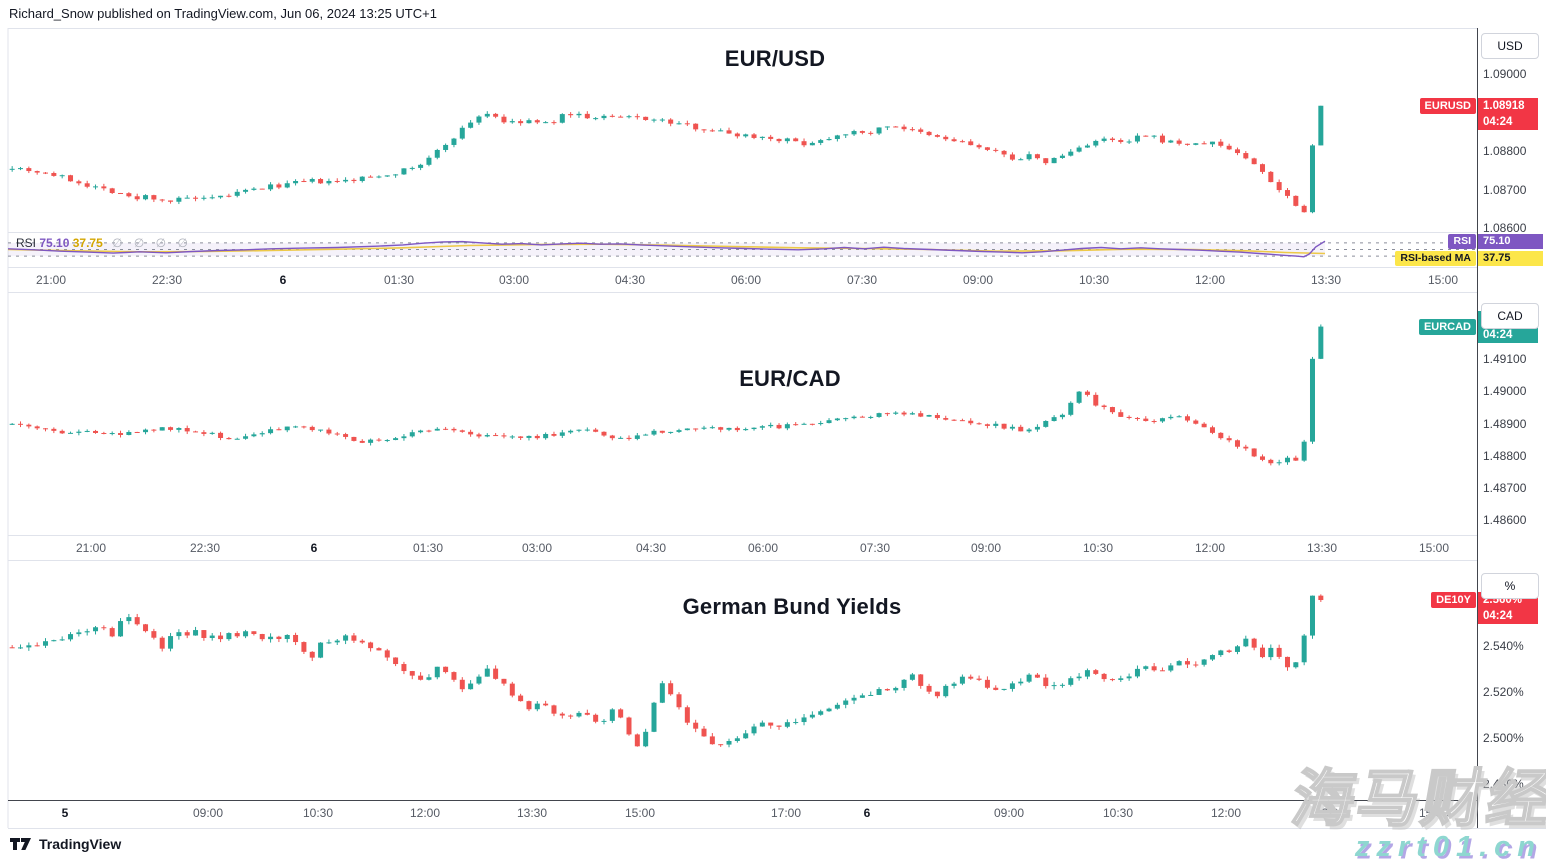  I want to click on tradingview-brand-text: TradingView, so click(80, 844).